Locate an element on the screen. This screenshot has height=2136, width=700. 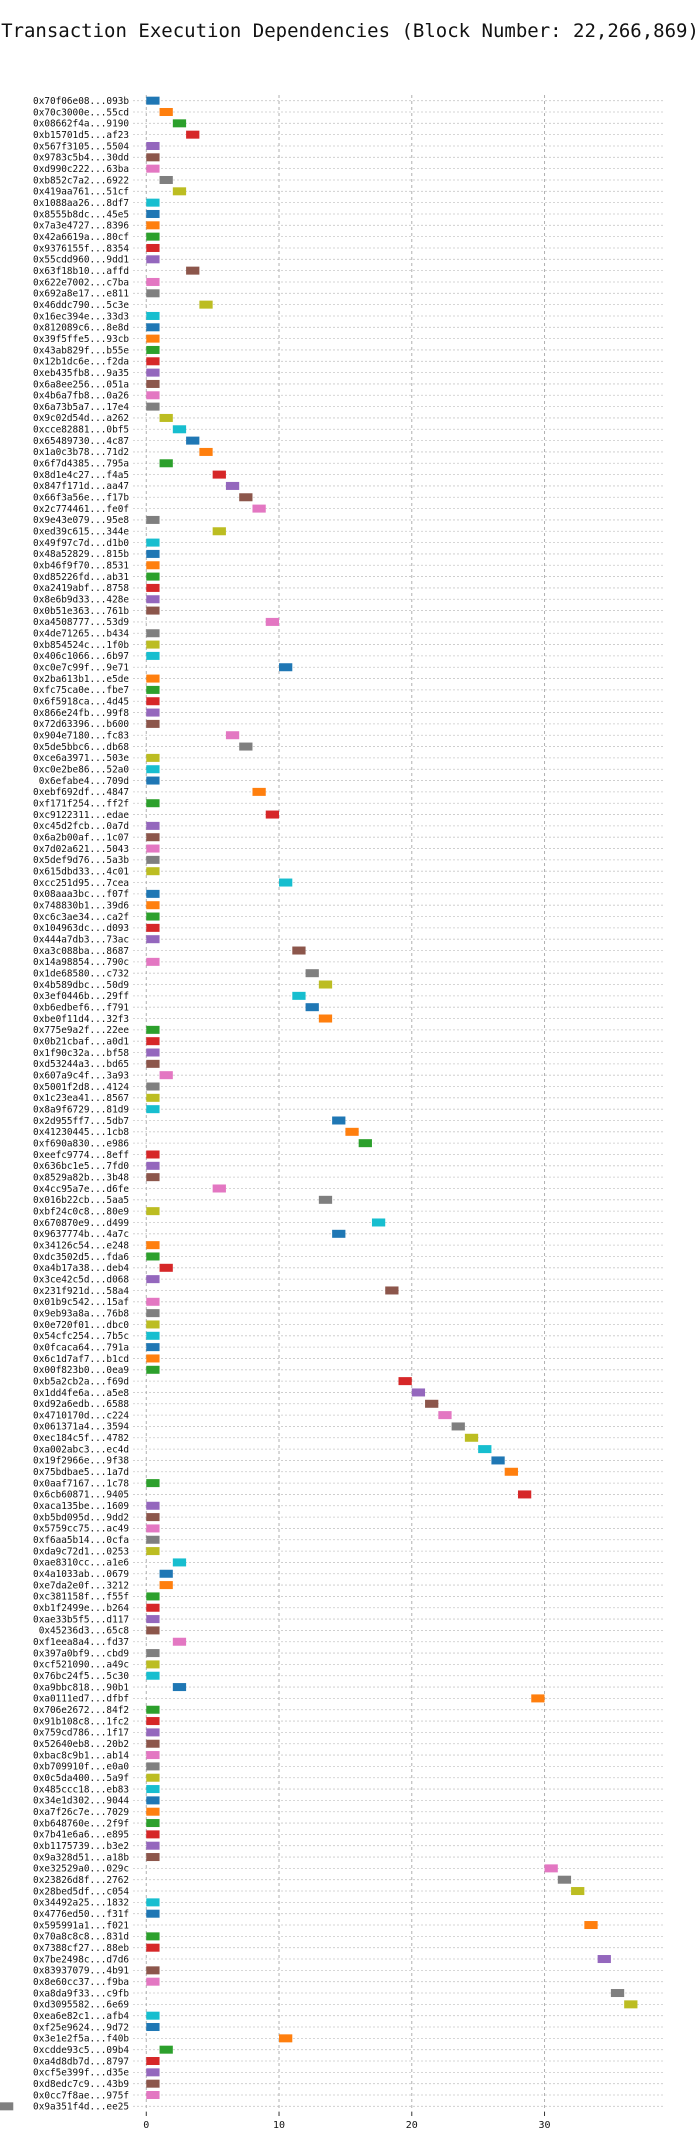
y-tick-label: 0x1c23ea41...8567 is located at coordinates (81, 1098).